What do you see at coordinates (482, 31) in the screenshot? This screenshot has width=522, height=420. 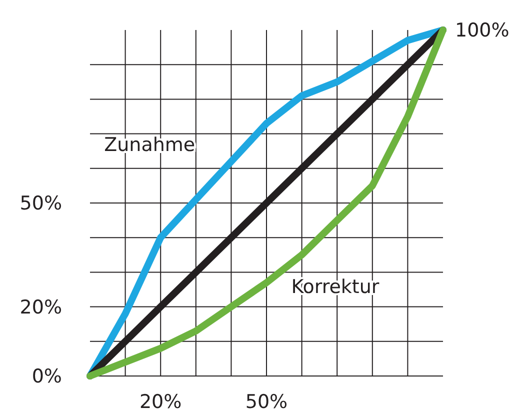 I see `annotation: 100%` at bounding box center [482, 31].